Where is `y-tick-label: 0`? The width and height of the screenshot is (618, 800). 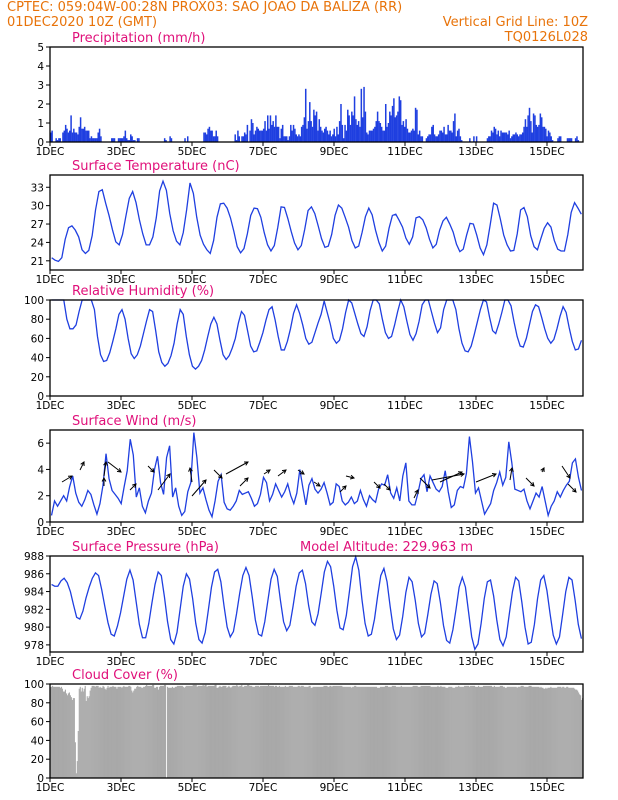 y-tick-label: 0 is located at coordinates (40, 523).